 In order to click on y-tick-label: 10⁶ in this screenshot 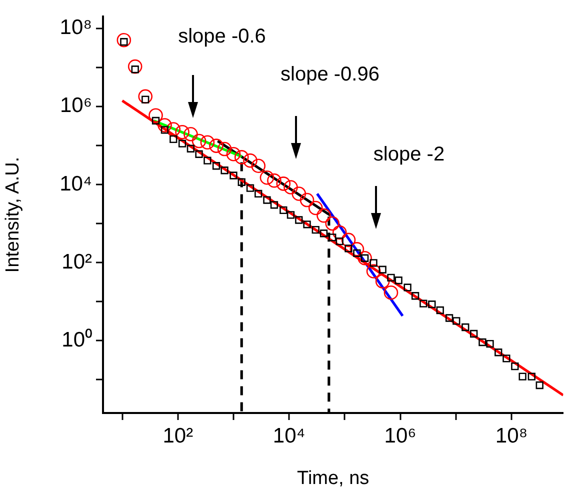, I will do `click(76, 106)`.